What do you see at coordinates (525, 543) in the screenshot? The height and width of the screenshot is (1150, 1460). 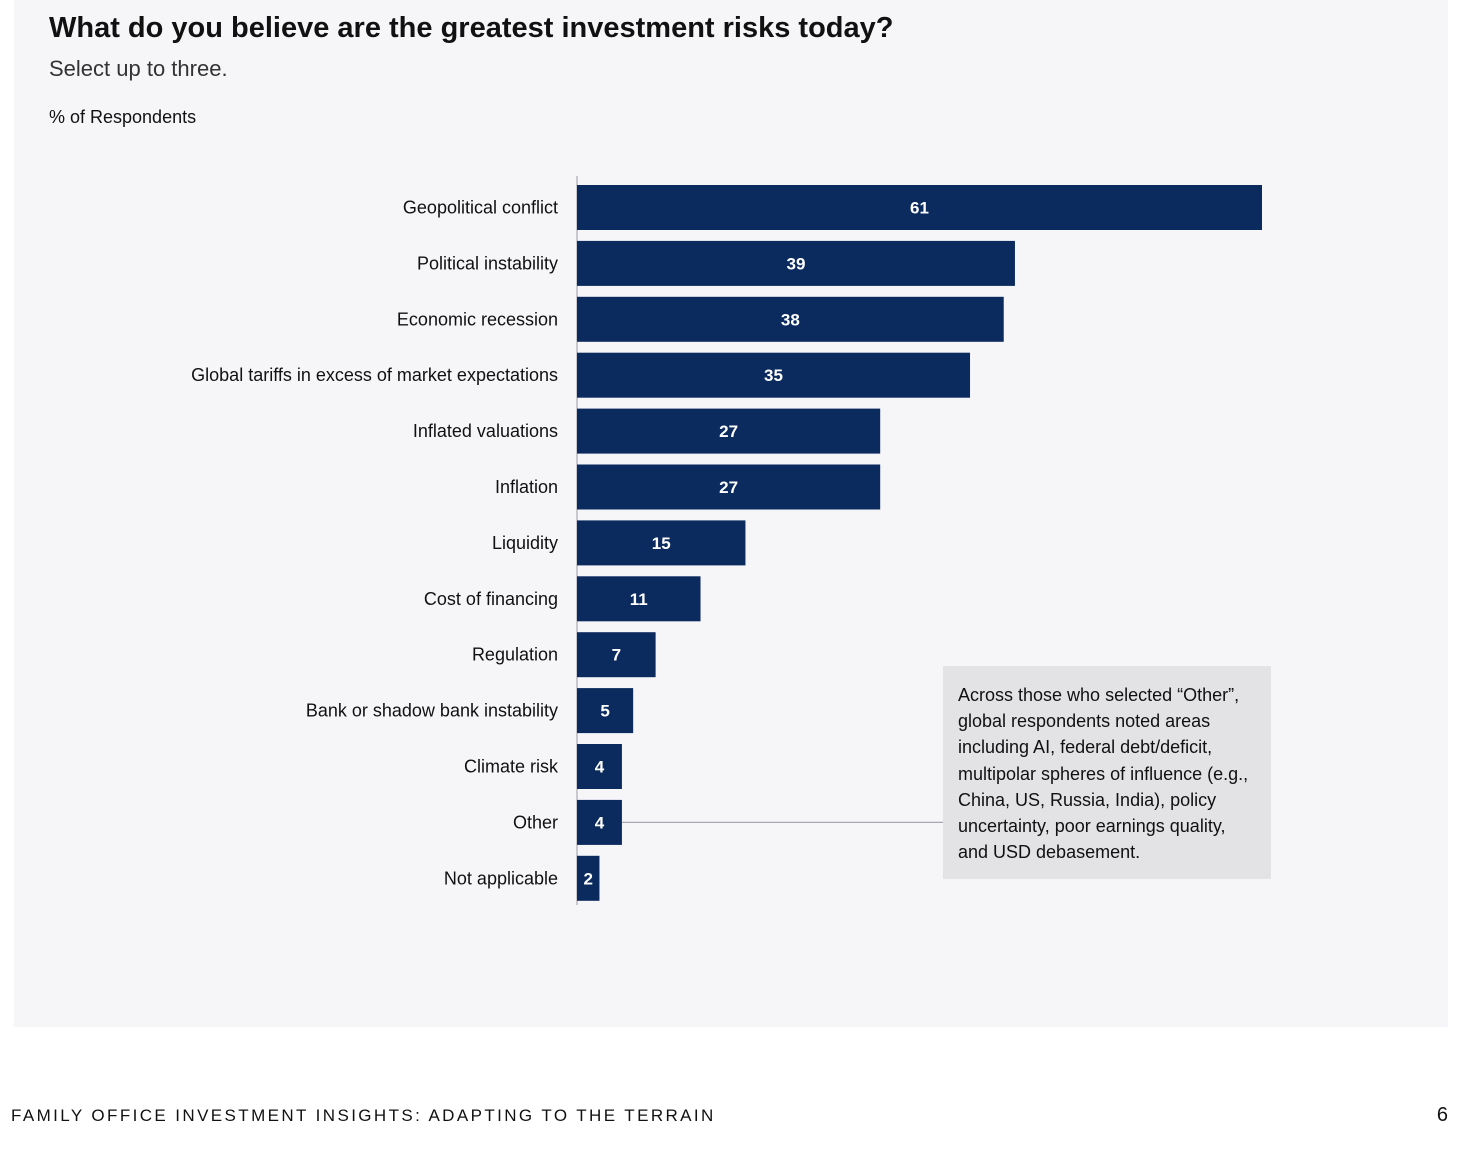 I see `category-label-liquidity: Liquidity` at bounding box center [525, 543].